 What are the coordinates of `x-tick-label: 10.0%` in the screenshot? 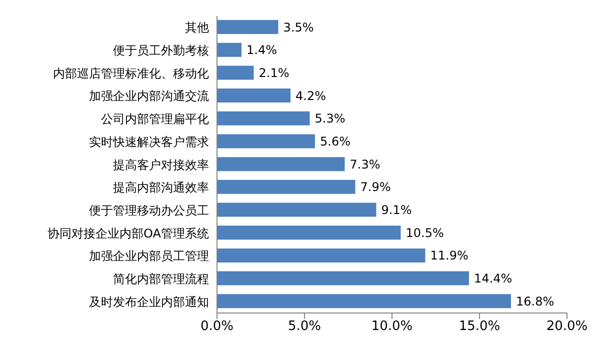 It's located at (392, 326).